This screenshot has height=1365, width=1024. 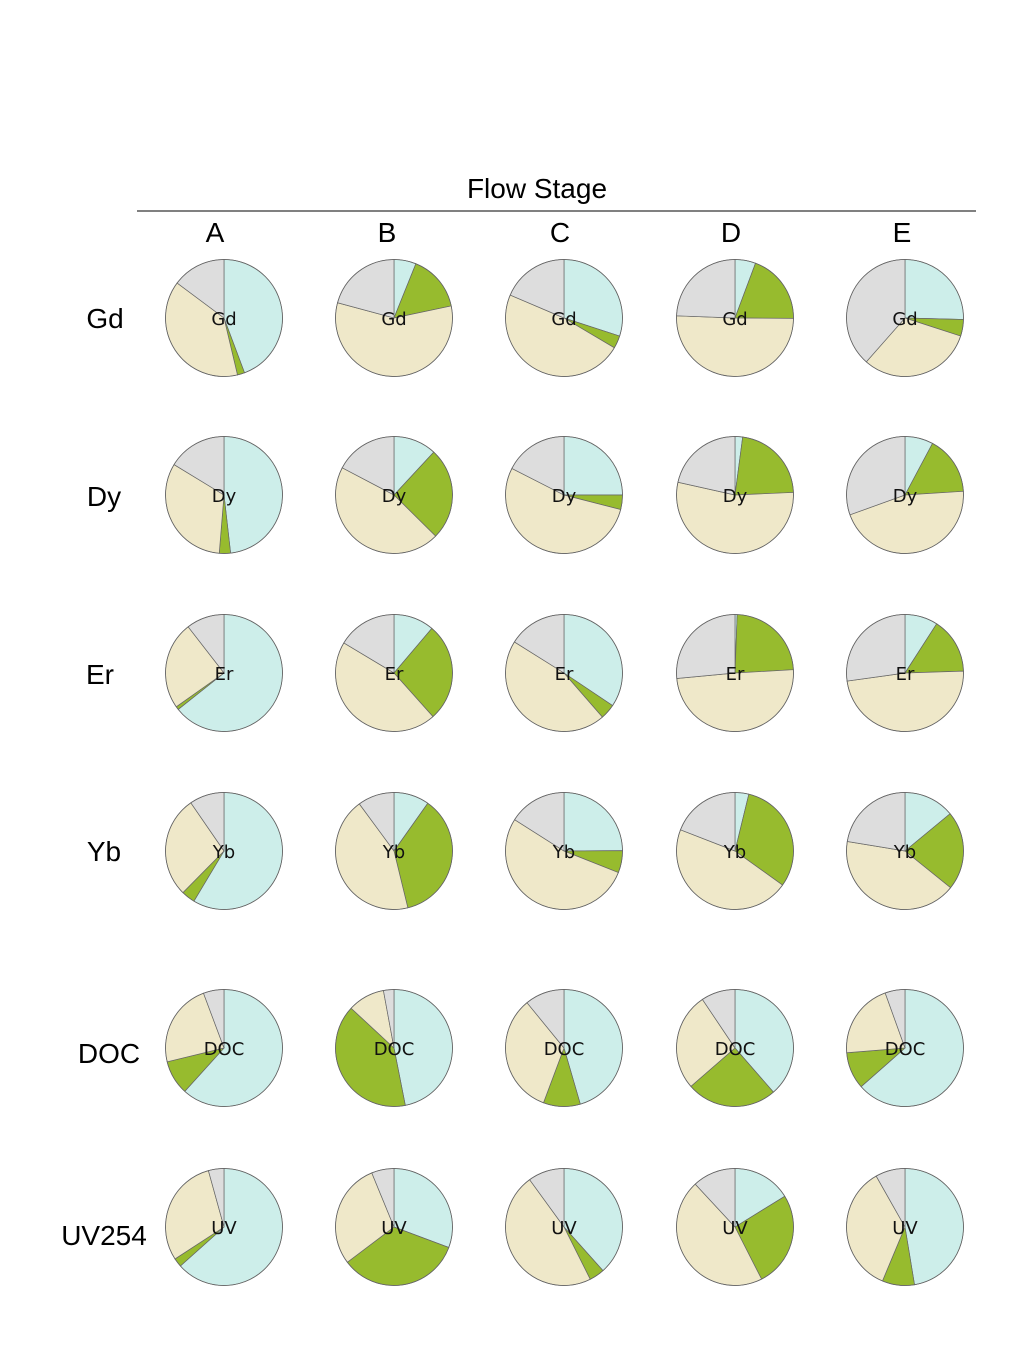 I want to click on row-label-yb: Yb, so click(x=104, y=851).